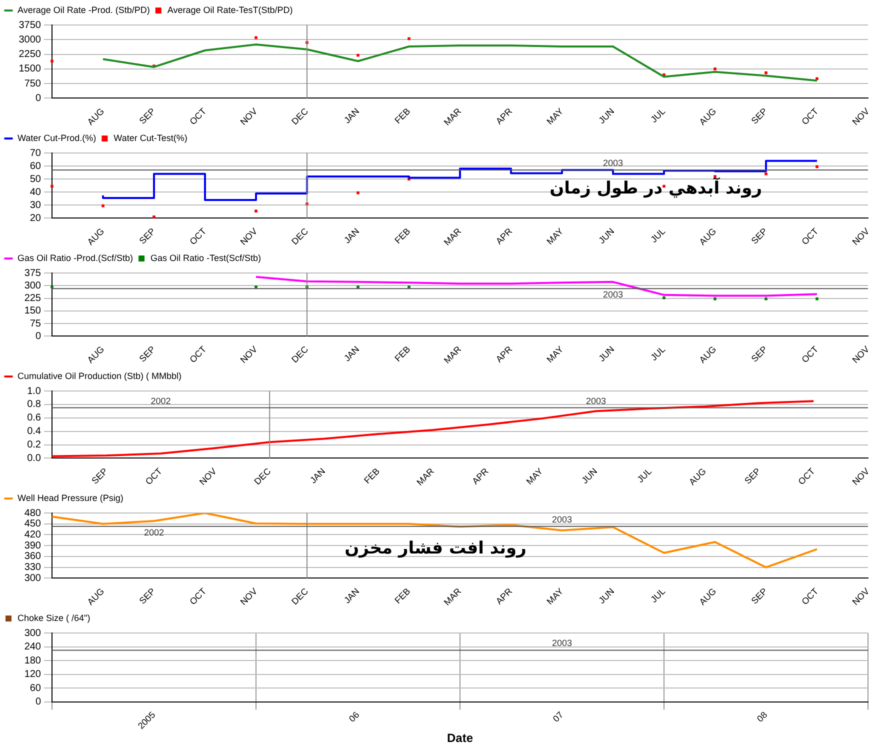 The width and height of the screenshot is (880, 746). What do you see at coordinates (33, 513) in the screenshot?
I see `y-tick-label: 480` at bounding box center [33, 513].